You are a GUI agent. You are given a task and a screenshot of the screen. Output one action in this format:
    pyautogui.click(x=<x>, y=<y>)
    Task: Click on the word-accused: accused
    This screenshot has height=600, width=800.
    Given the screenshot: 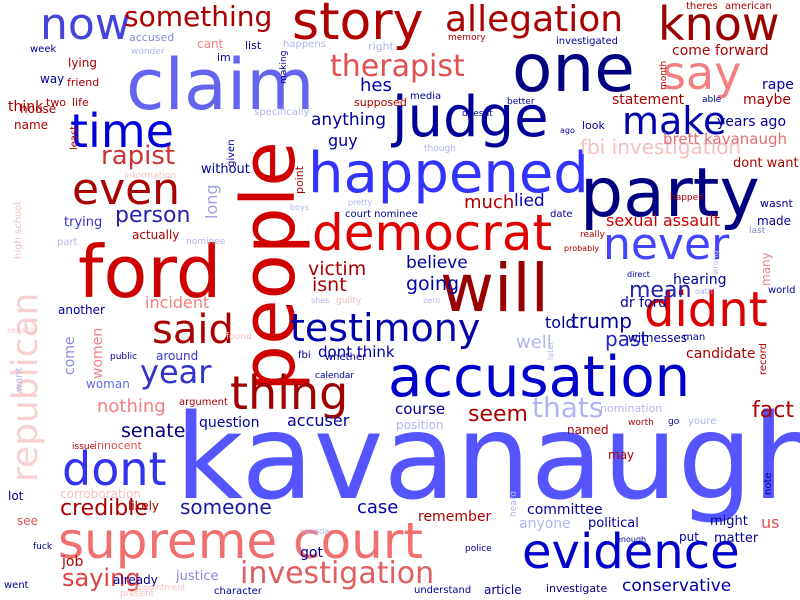 What is the action you would take?
    pyautogui.click(x=152, y=37)
    